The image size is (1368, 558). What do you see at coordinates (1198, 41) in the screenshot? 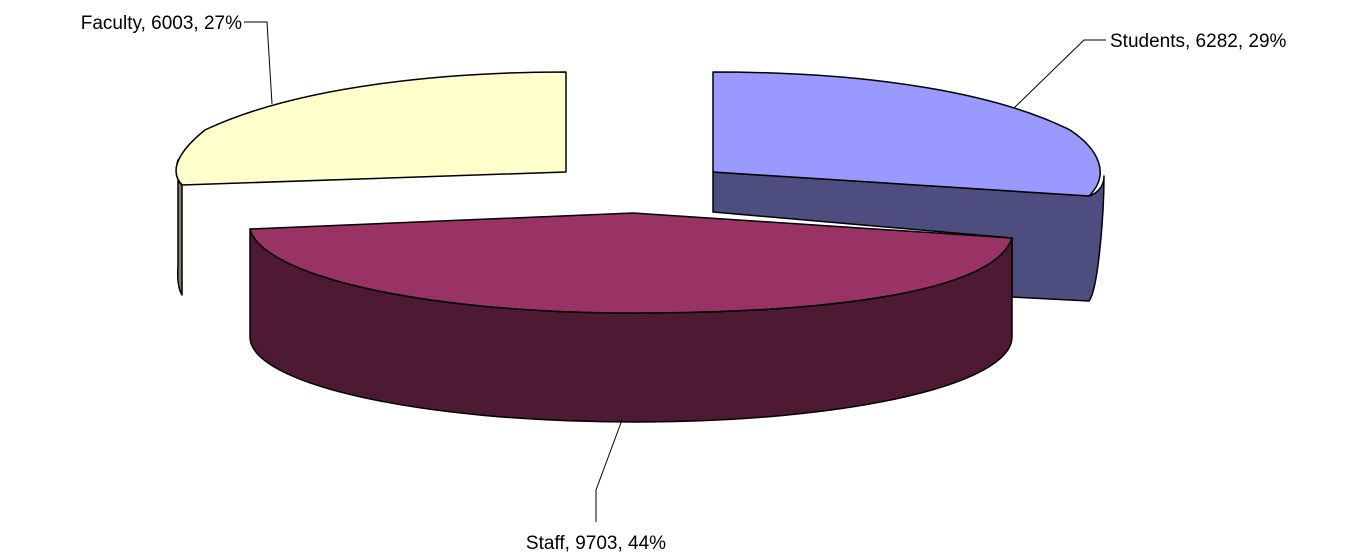
I see `data-label-students: Students, 6282, 29%` at bounding box center [1198, 41].